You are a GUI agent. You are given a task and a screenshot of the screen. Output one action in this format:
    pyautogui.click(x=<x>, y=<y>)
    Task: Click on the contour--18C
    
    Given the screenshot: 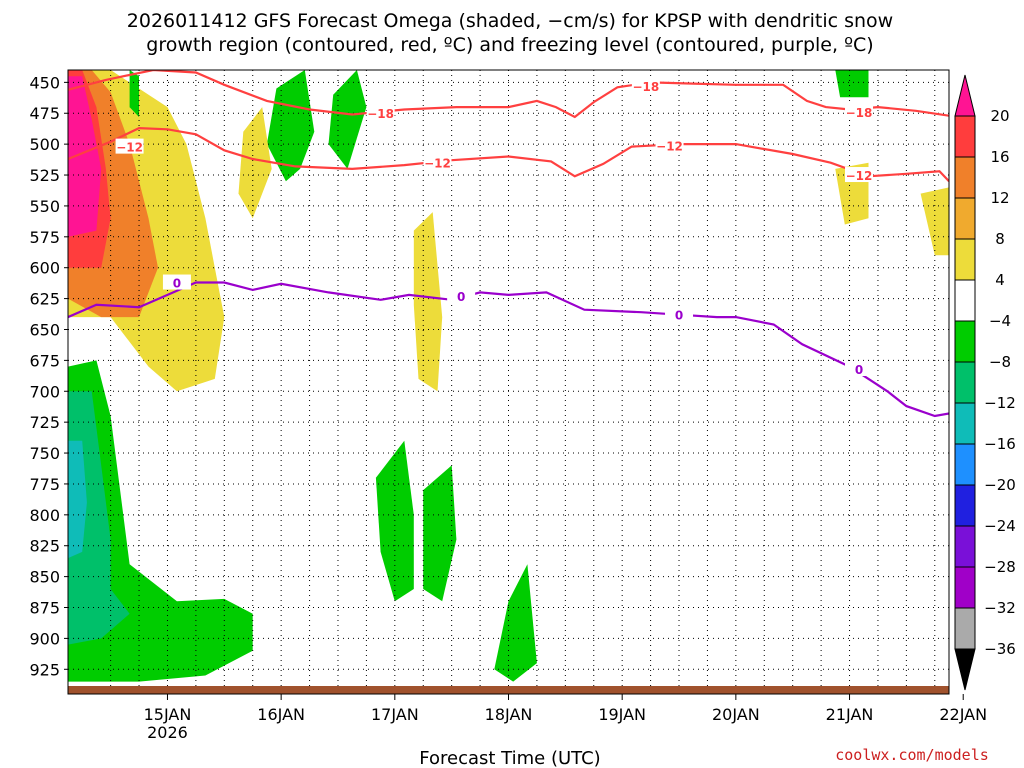 What is the action you would take?
    pyautogui.click(x=508, y=94)
    